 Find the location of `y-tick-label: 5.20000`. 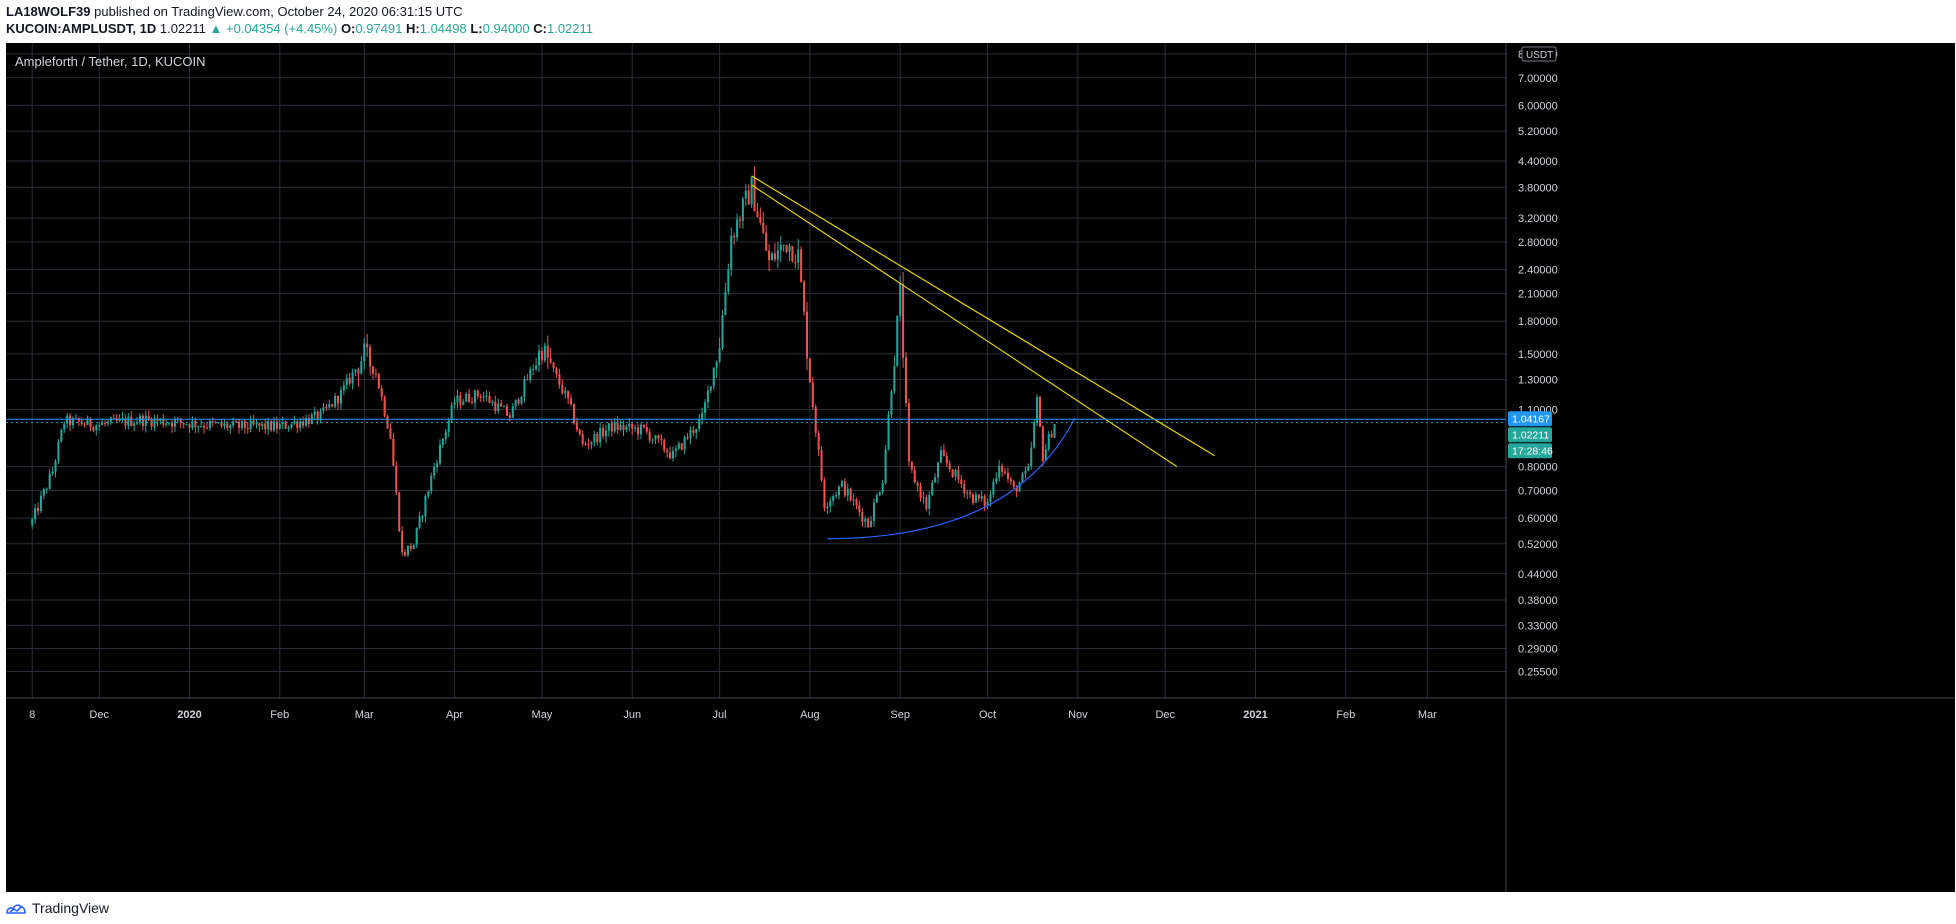

y-tick-label: 5.20000 is located at coordinates (1538, 132).